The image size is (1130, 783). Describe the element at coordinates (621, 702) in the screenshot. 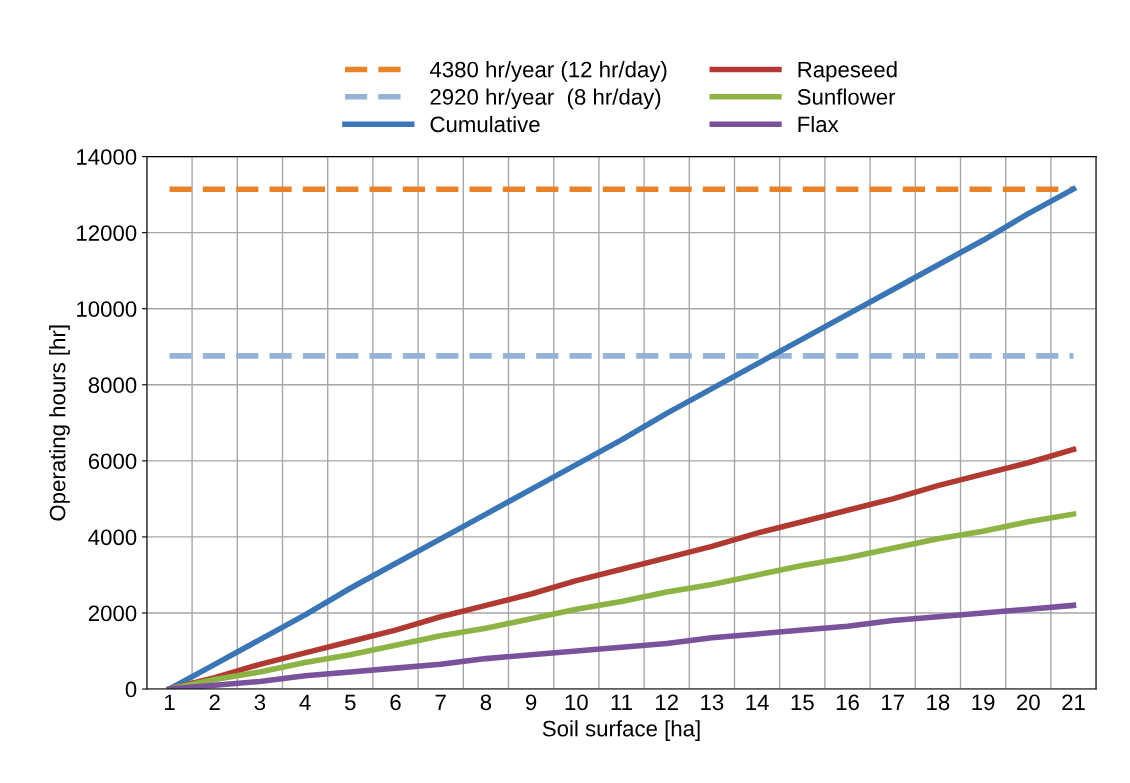

I see `x-tick-label: 11` at that location.